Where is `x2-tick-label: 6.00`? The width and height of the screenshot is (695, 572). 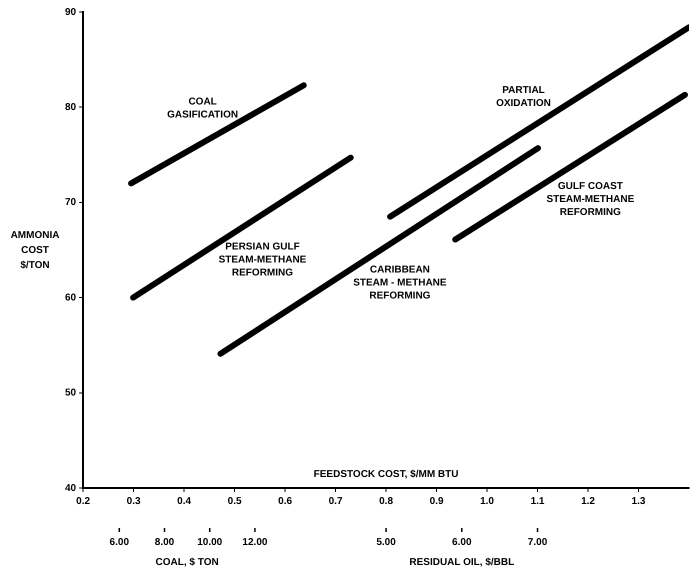
x2-tick-label: 6.00 is located at coordinates (120, 542).